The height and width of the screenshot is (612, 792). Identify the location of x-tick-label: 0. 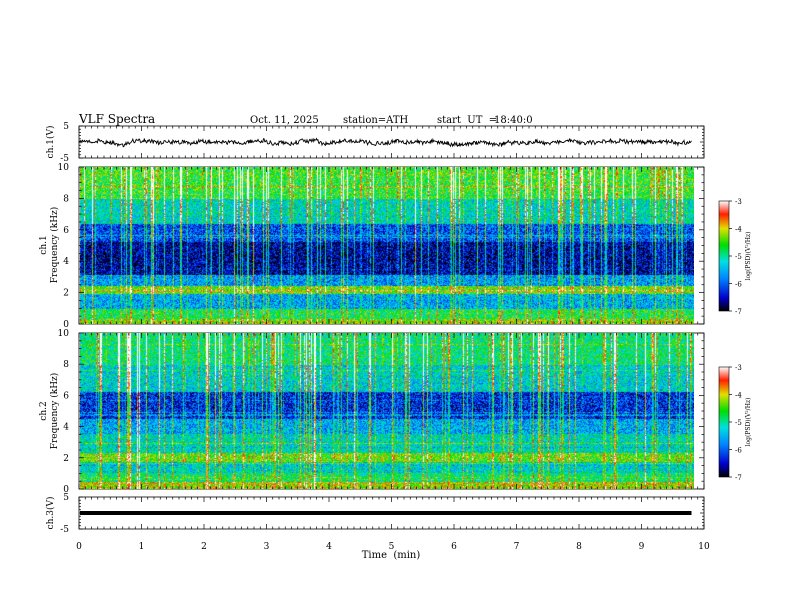
(79, 547).